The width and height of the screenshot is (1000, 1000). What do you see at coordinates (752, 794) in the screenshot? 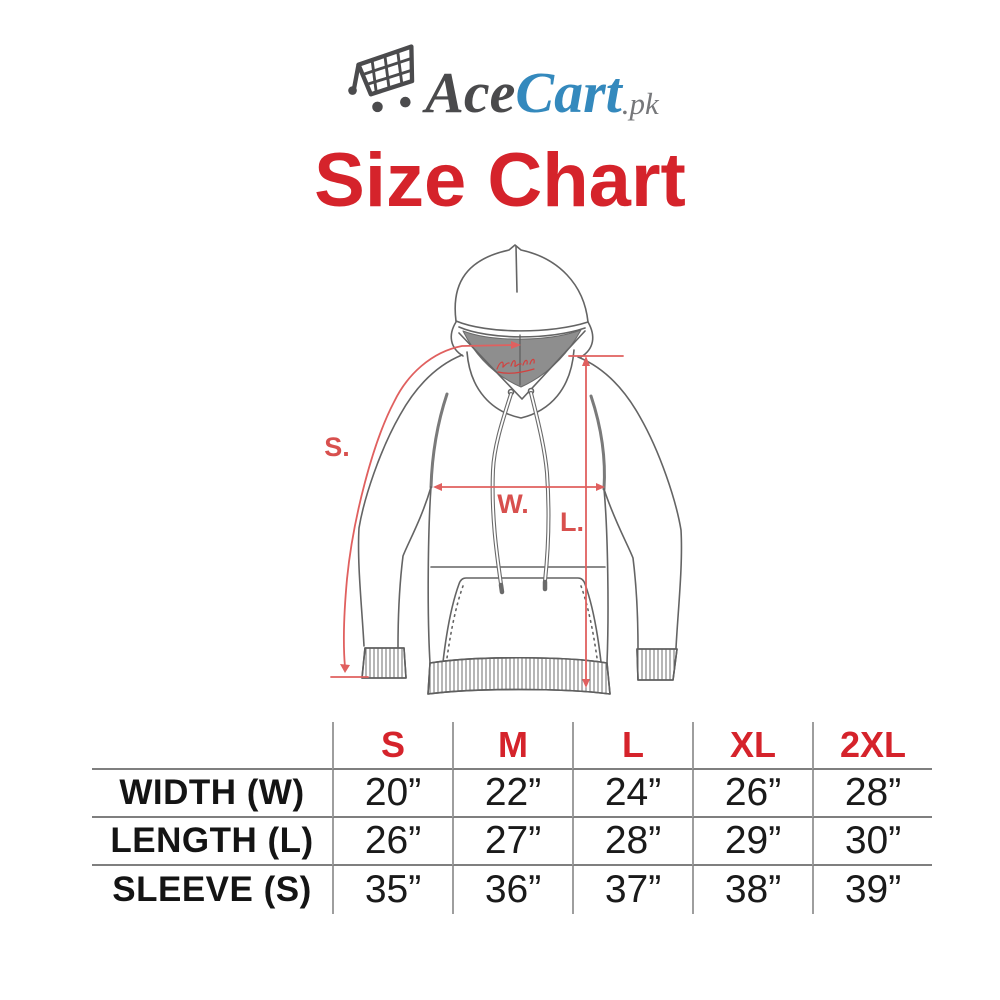
I see `width-value-xl: 26”` at bounding box center [752, 794].